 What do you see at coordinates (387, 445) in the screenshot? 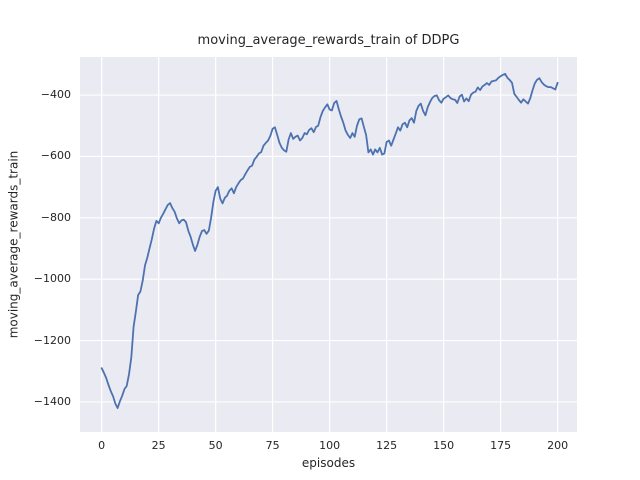
I see `x-tick-label: 125` at bounding box center [387, 445].